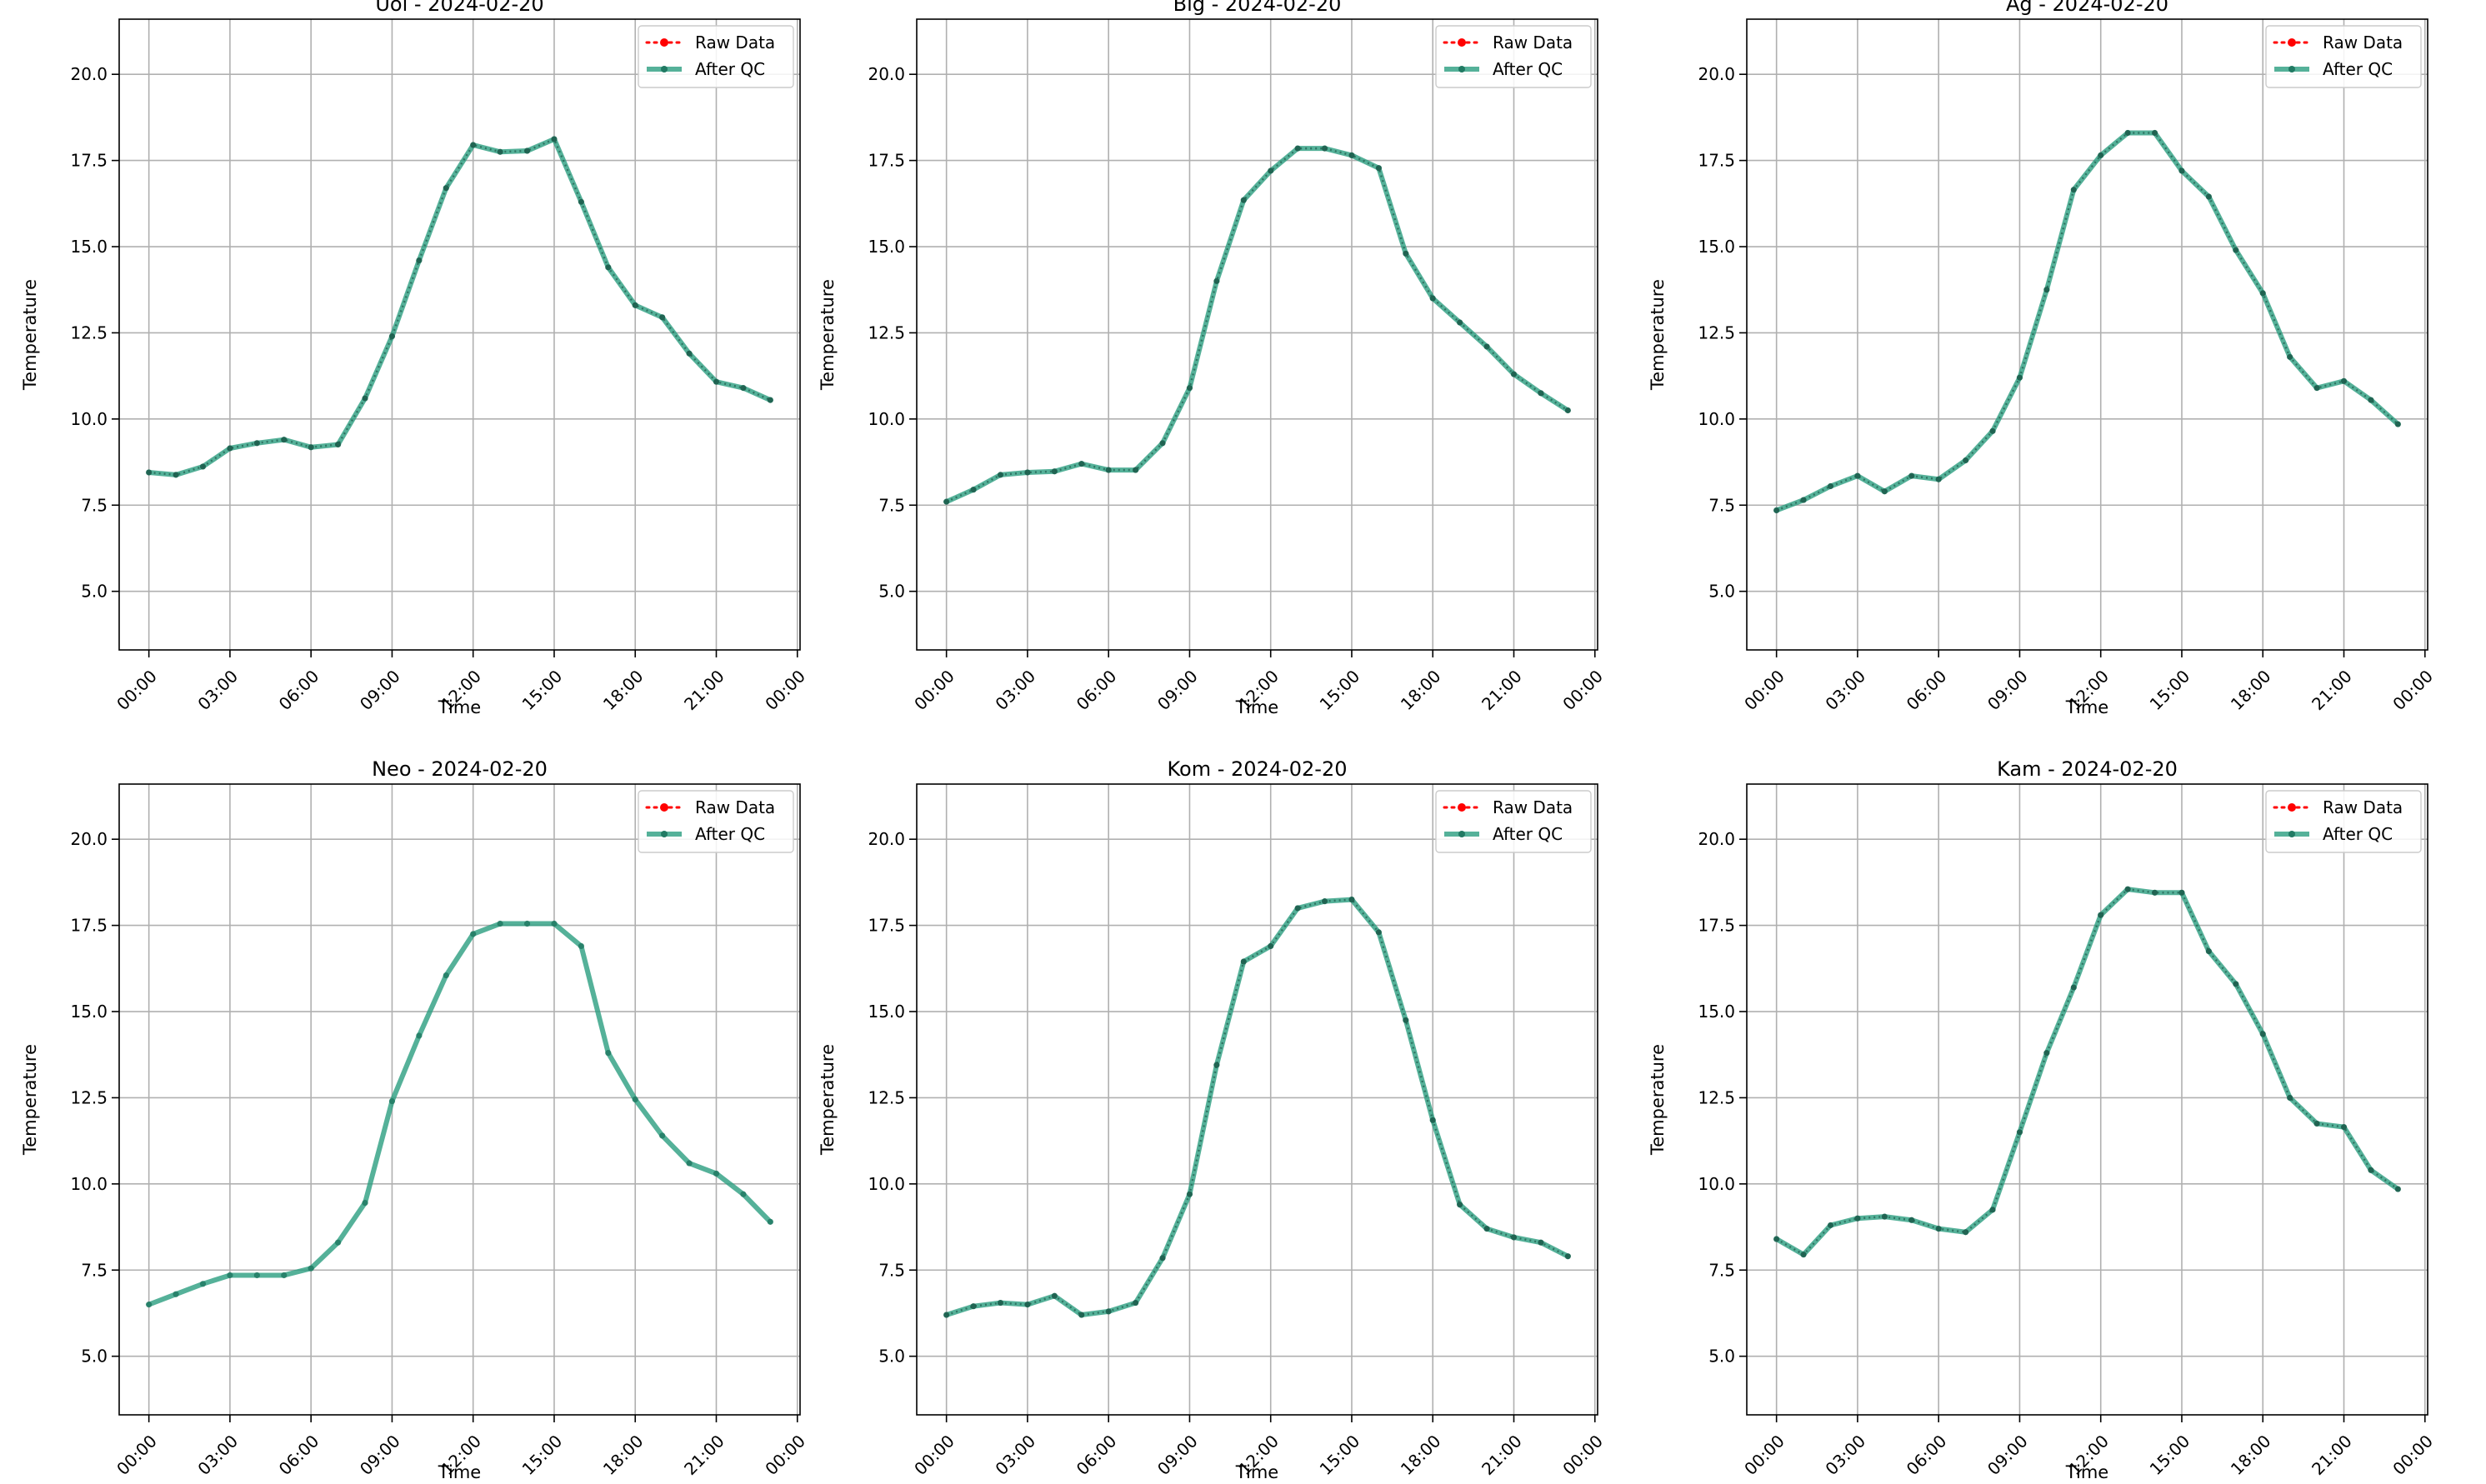  Describe the element at coordinates (886, 839) in the screenshot. I see `y-tick-label: 20.0` at that location.